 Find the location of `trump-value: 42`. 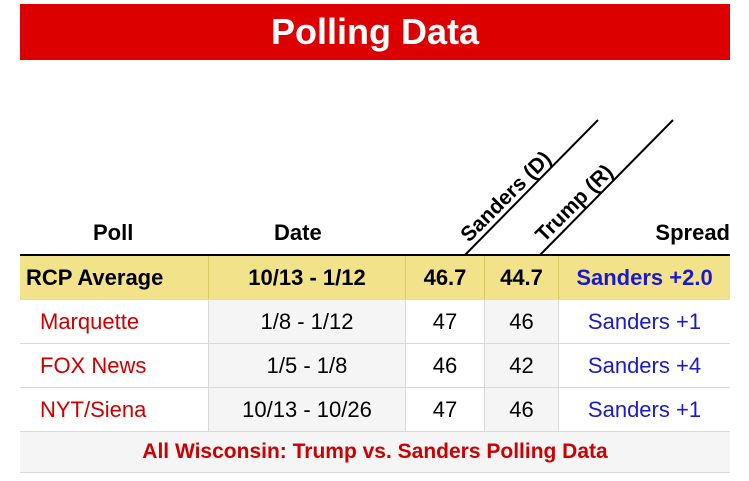

trump-value: 42 is located at coordinates (521, 365).